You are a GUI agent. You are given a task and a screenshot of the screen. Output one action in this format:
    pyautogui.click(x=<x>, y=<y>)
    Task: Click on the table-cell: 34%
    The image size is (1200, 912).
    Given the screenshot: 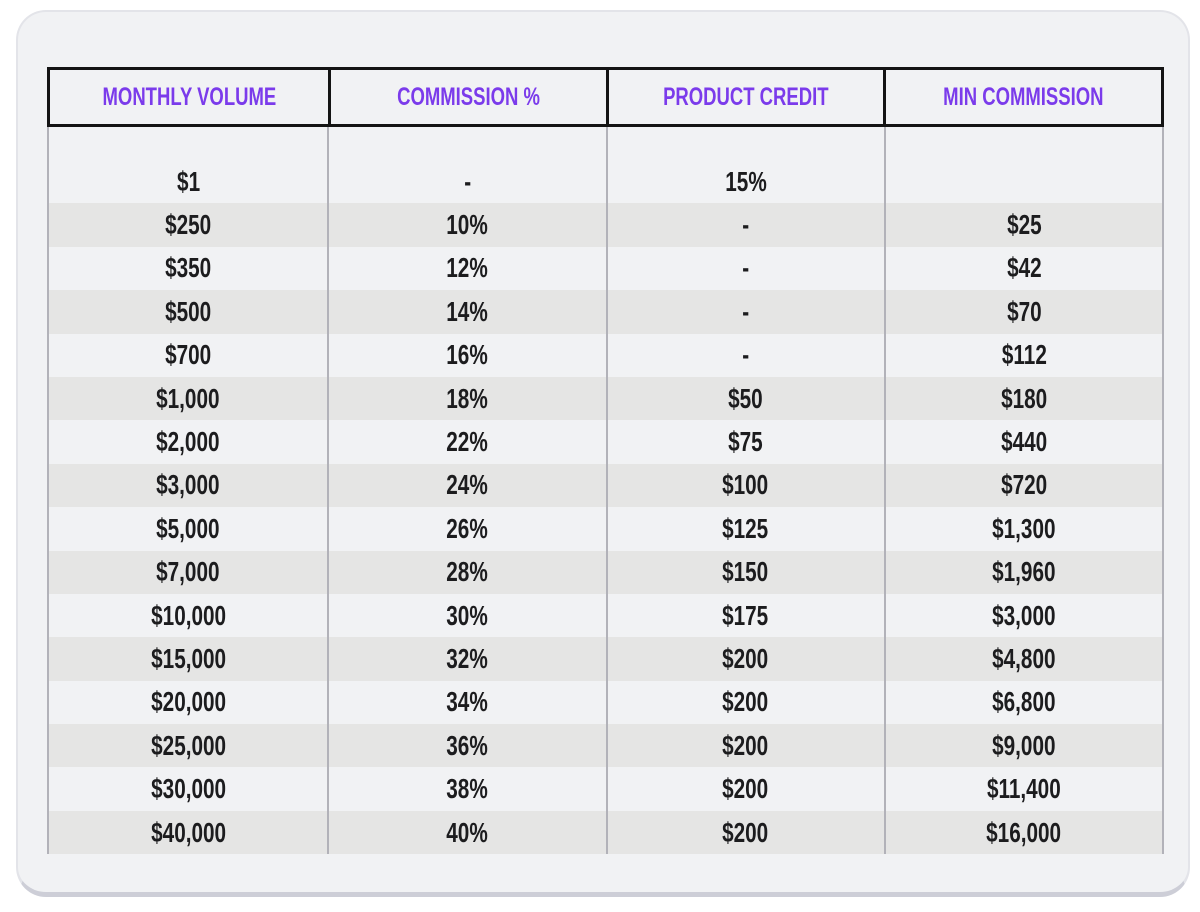 What is the action you would take?
    pyautogui.click(x=466, y=702)
    